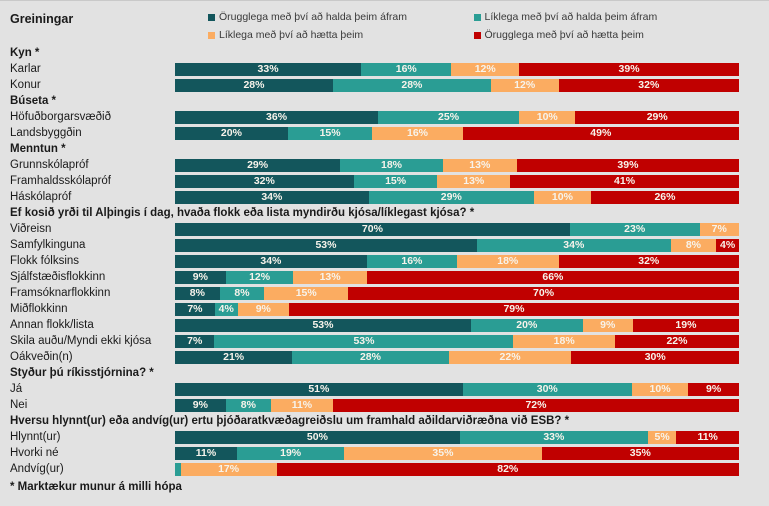 This screenshot has width=769, height=506. What do you see at coordinates (313, 17) in the screenshot?
I see `legend-label: Örugglega með því að halda þeim áfram` at bounding box center [313, 17].